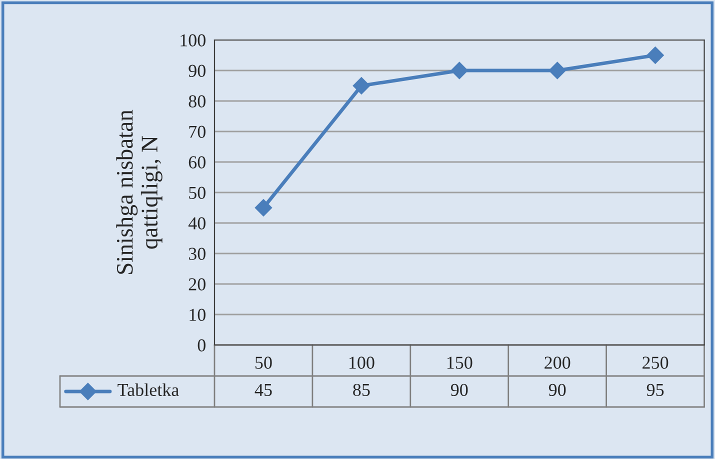  Describe the element at coordinates (197, 284) in the screenshot. I see `y-tick-label: 20` at that location.